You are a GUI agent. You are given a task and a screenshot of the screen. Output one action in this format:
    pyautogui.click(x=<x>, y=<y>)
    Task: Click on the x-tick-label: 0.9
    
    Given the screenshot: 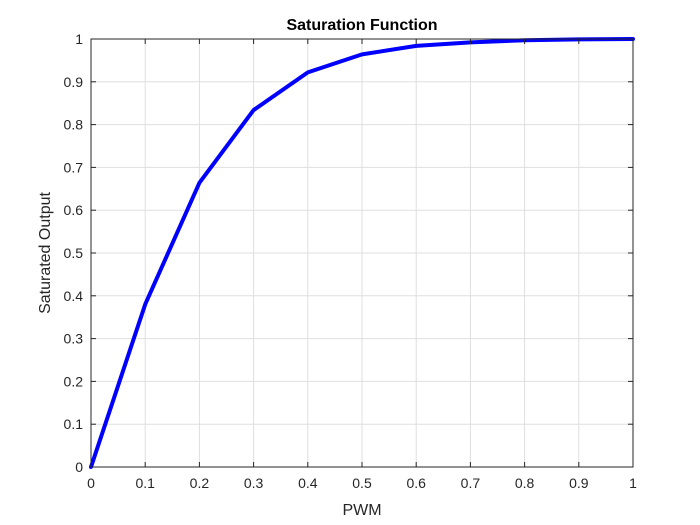 What is the action you would take?
    pyautogui.click(x=579, y=483)
    